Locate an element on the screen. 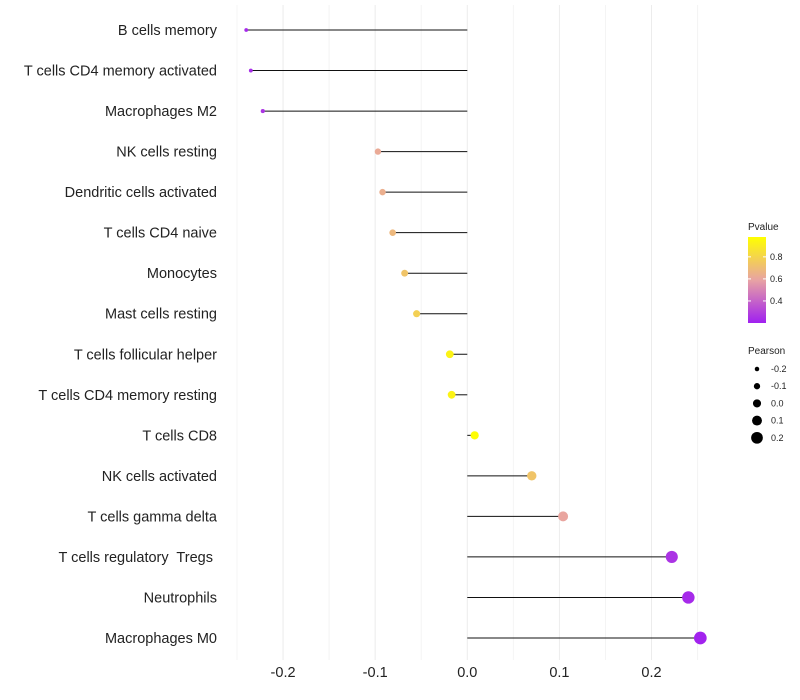 The width and height of the screenshot is (800, 700). legend-pvalue-tick-label: 0.8 is located at coordinates (776, 257).